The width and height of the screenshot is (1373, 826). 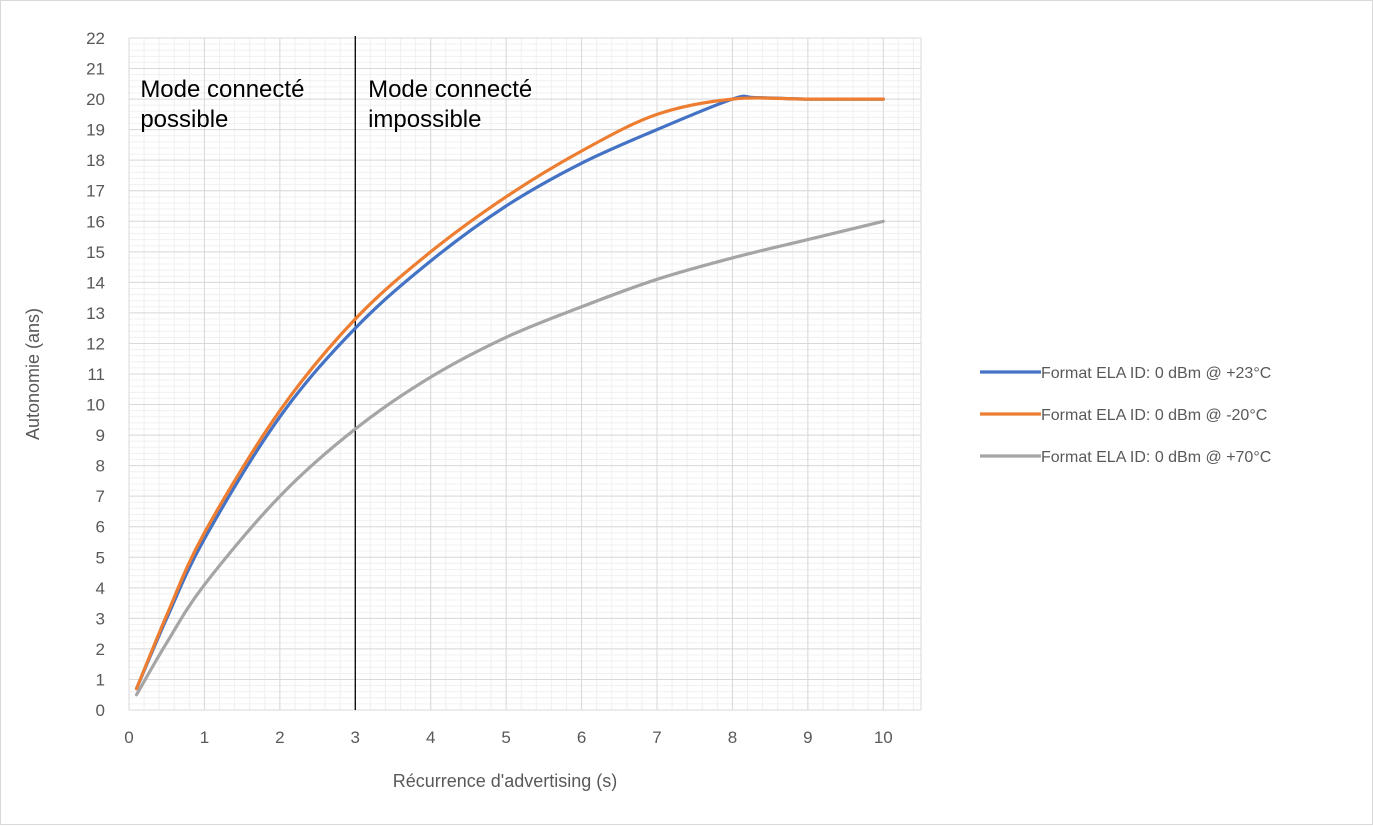 What do you see at coordinates (204, 737) in the screenshot?
I see `x-tick-label: 1` at bounding box center [204, 737].